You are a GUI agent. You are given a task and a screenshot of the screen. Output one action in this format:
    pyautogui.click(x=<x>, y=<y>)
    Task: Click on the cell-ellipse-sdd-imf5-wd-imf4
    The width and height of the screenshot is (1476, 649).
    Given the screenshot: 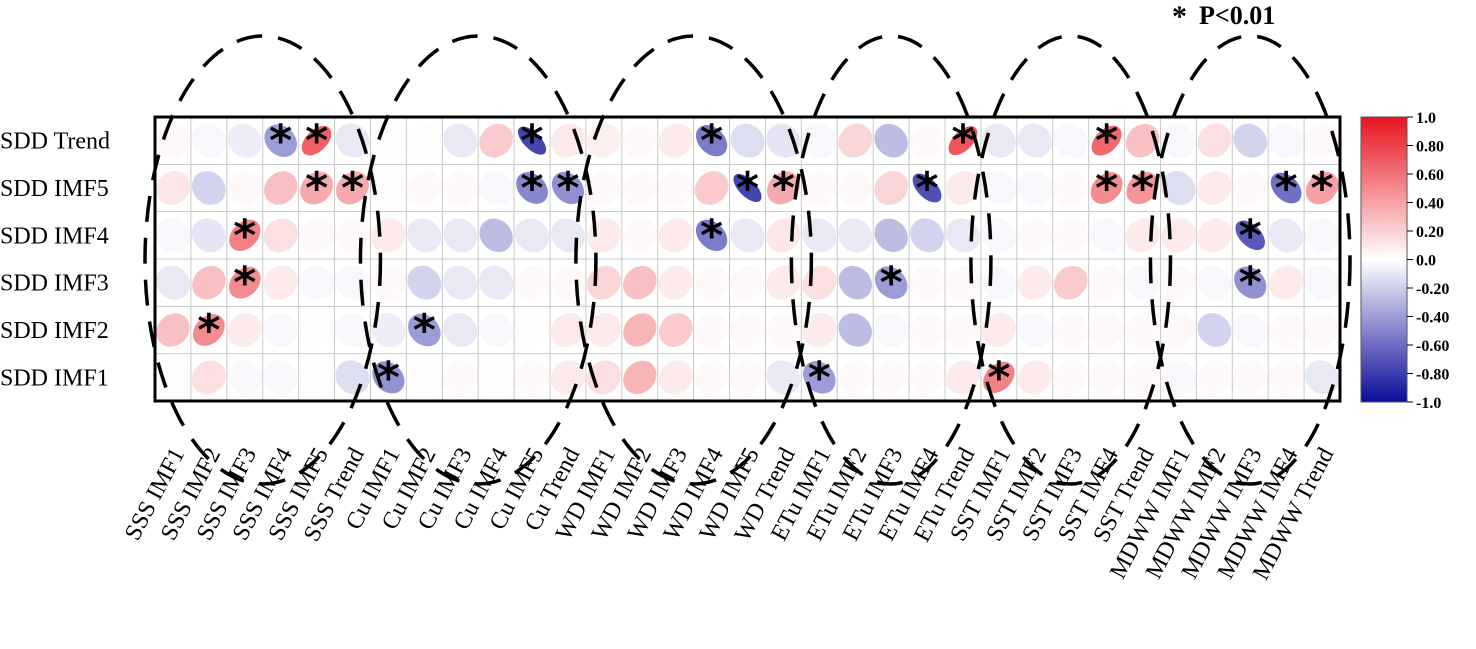 What is the action you would take?
    pyautogui.click(x=711, y=188)
    